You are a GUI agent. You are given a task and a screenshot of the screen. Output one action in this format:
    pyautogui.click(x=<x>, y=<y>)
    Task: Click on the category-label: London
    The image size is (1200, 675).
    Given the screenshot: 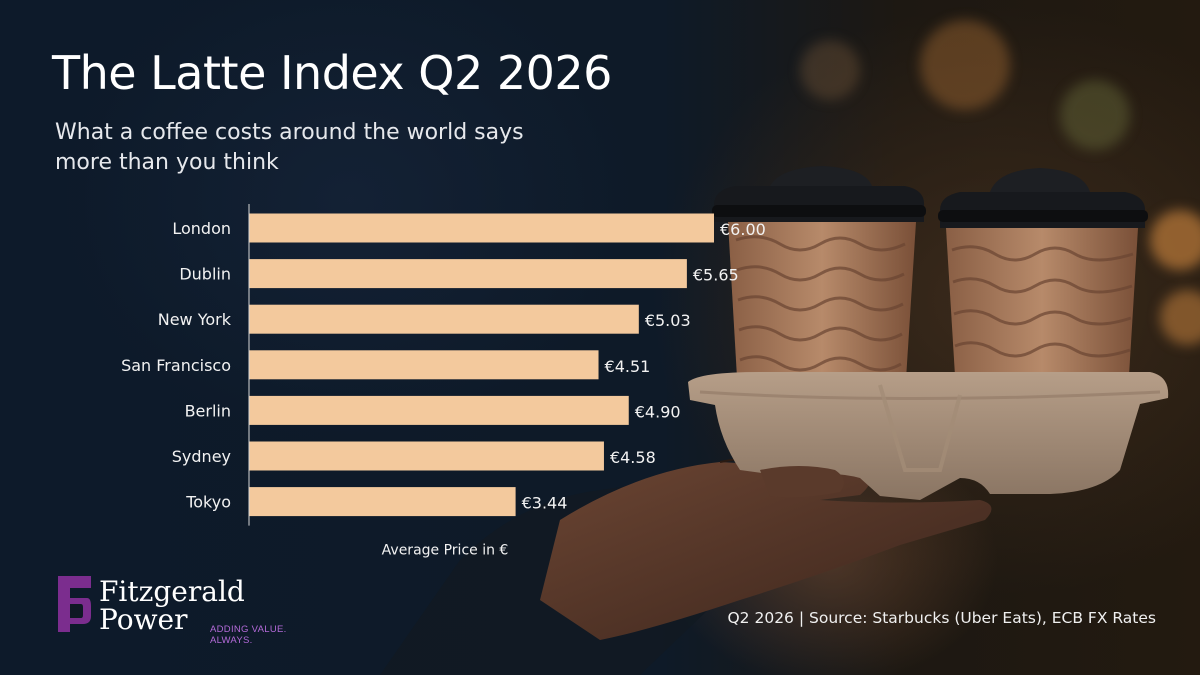 What is the action you would take?
    pyautogui.click(x=201, y=228)
    